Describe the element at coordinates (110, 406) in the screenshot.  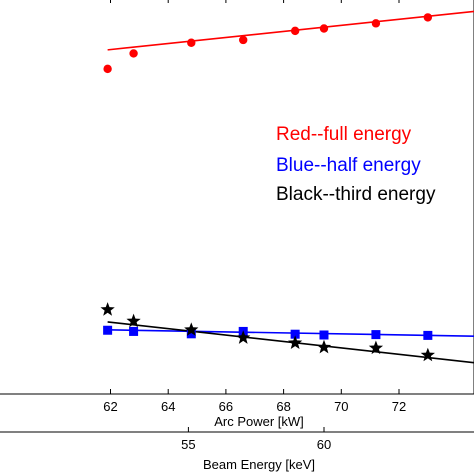
I see `x-tick-label: 62` at that location.